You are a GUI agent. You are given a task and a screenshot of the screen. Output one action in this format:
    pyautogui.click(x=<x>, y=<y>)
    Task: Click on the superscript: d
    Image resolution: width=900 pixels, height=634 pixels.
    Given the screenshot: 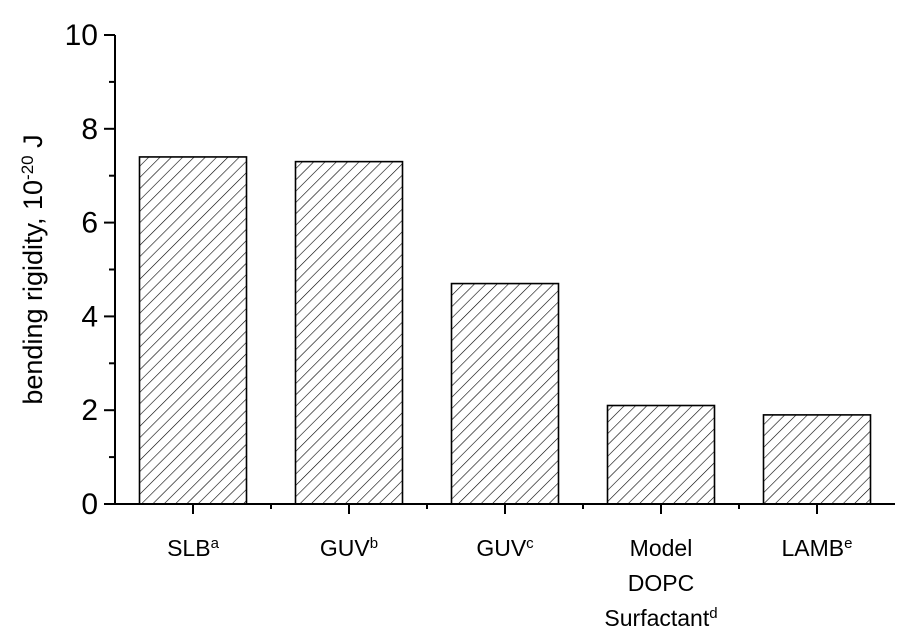 What is the action you would take?
    pyautogui.click(x=713, y=613)
    